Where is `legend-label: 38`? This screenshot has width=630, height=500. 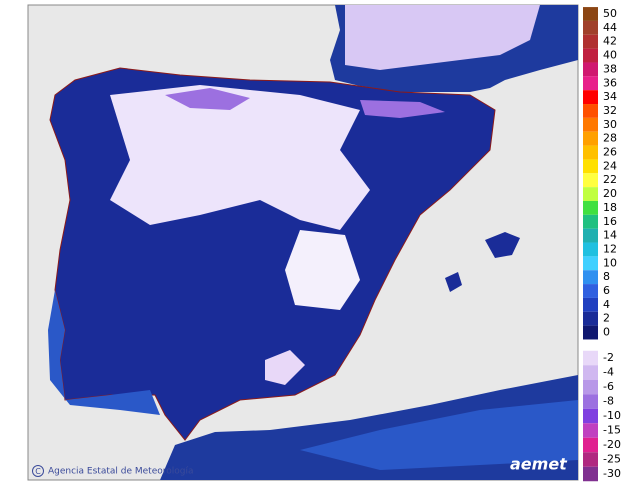
legend-label: 38 is located at coordinates (610, 68).